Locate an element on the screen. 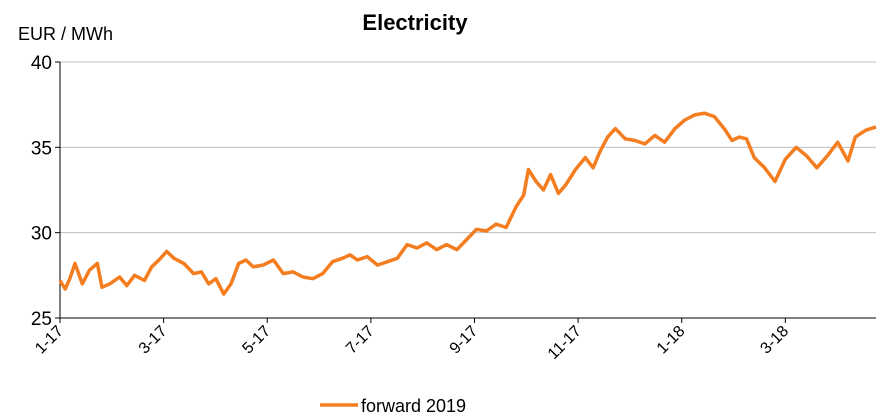 Image resolution: width=877 pixels, height=419 pixels. x-tick-label: 3-18 is located at coordinates (774, 340).